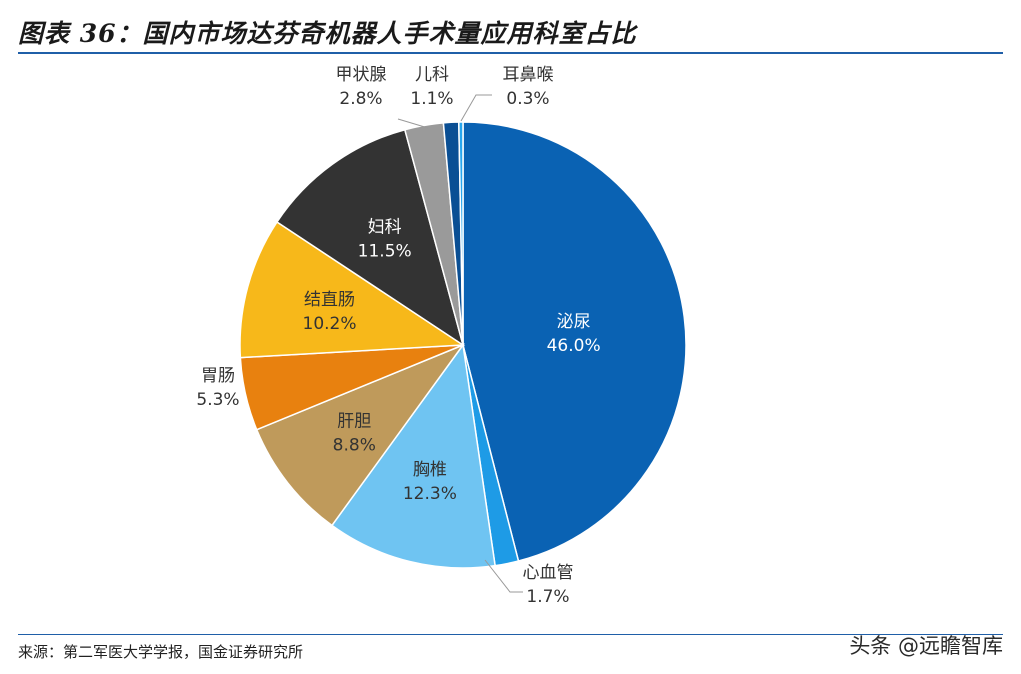  What do you see at coordinates (430, 470) in the screenshot?
I see `slice-name-label: 胸椎` at bounding box center [430, 470].